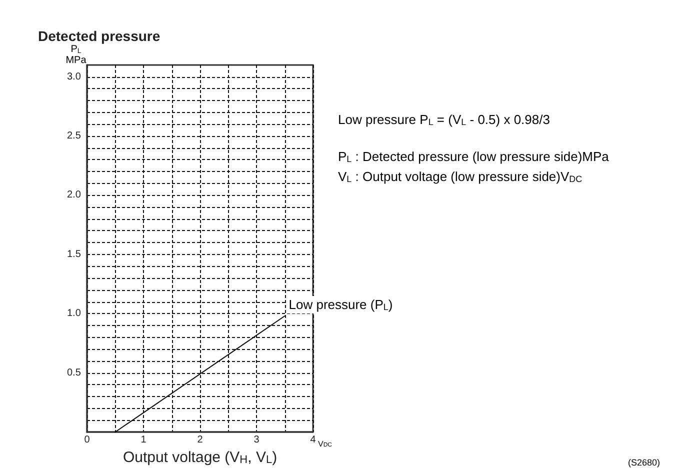 This screenshot has height=474, width=678. What do you see at coordinates (99, 36) in the screenshot?
I see `chart-title: Detected pressure` at bounding box center [99, 36].